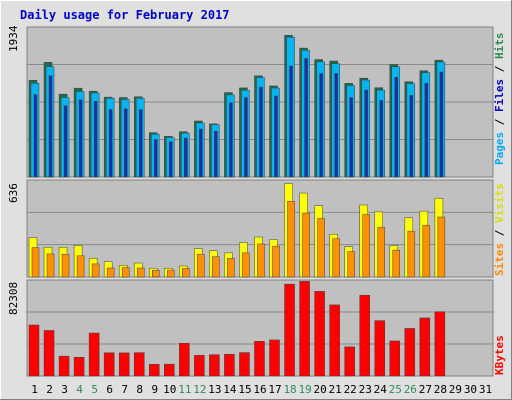 The height and width of the screenshot is (400, 512). Describe the element at coordinates (350, 389) in the screenshot. I see `x-tick-label: 22` at that location.